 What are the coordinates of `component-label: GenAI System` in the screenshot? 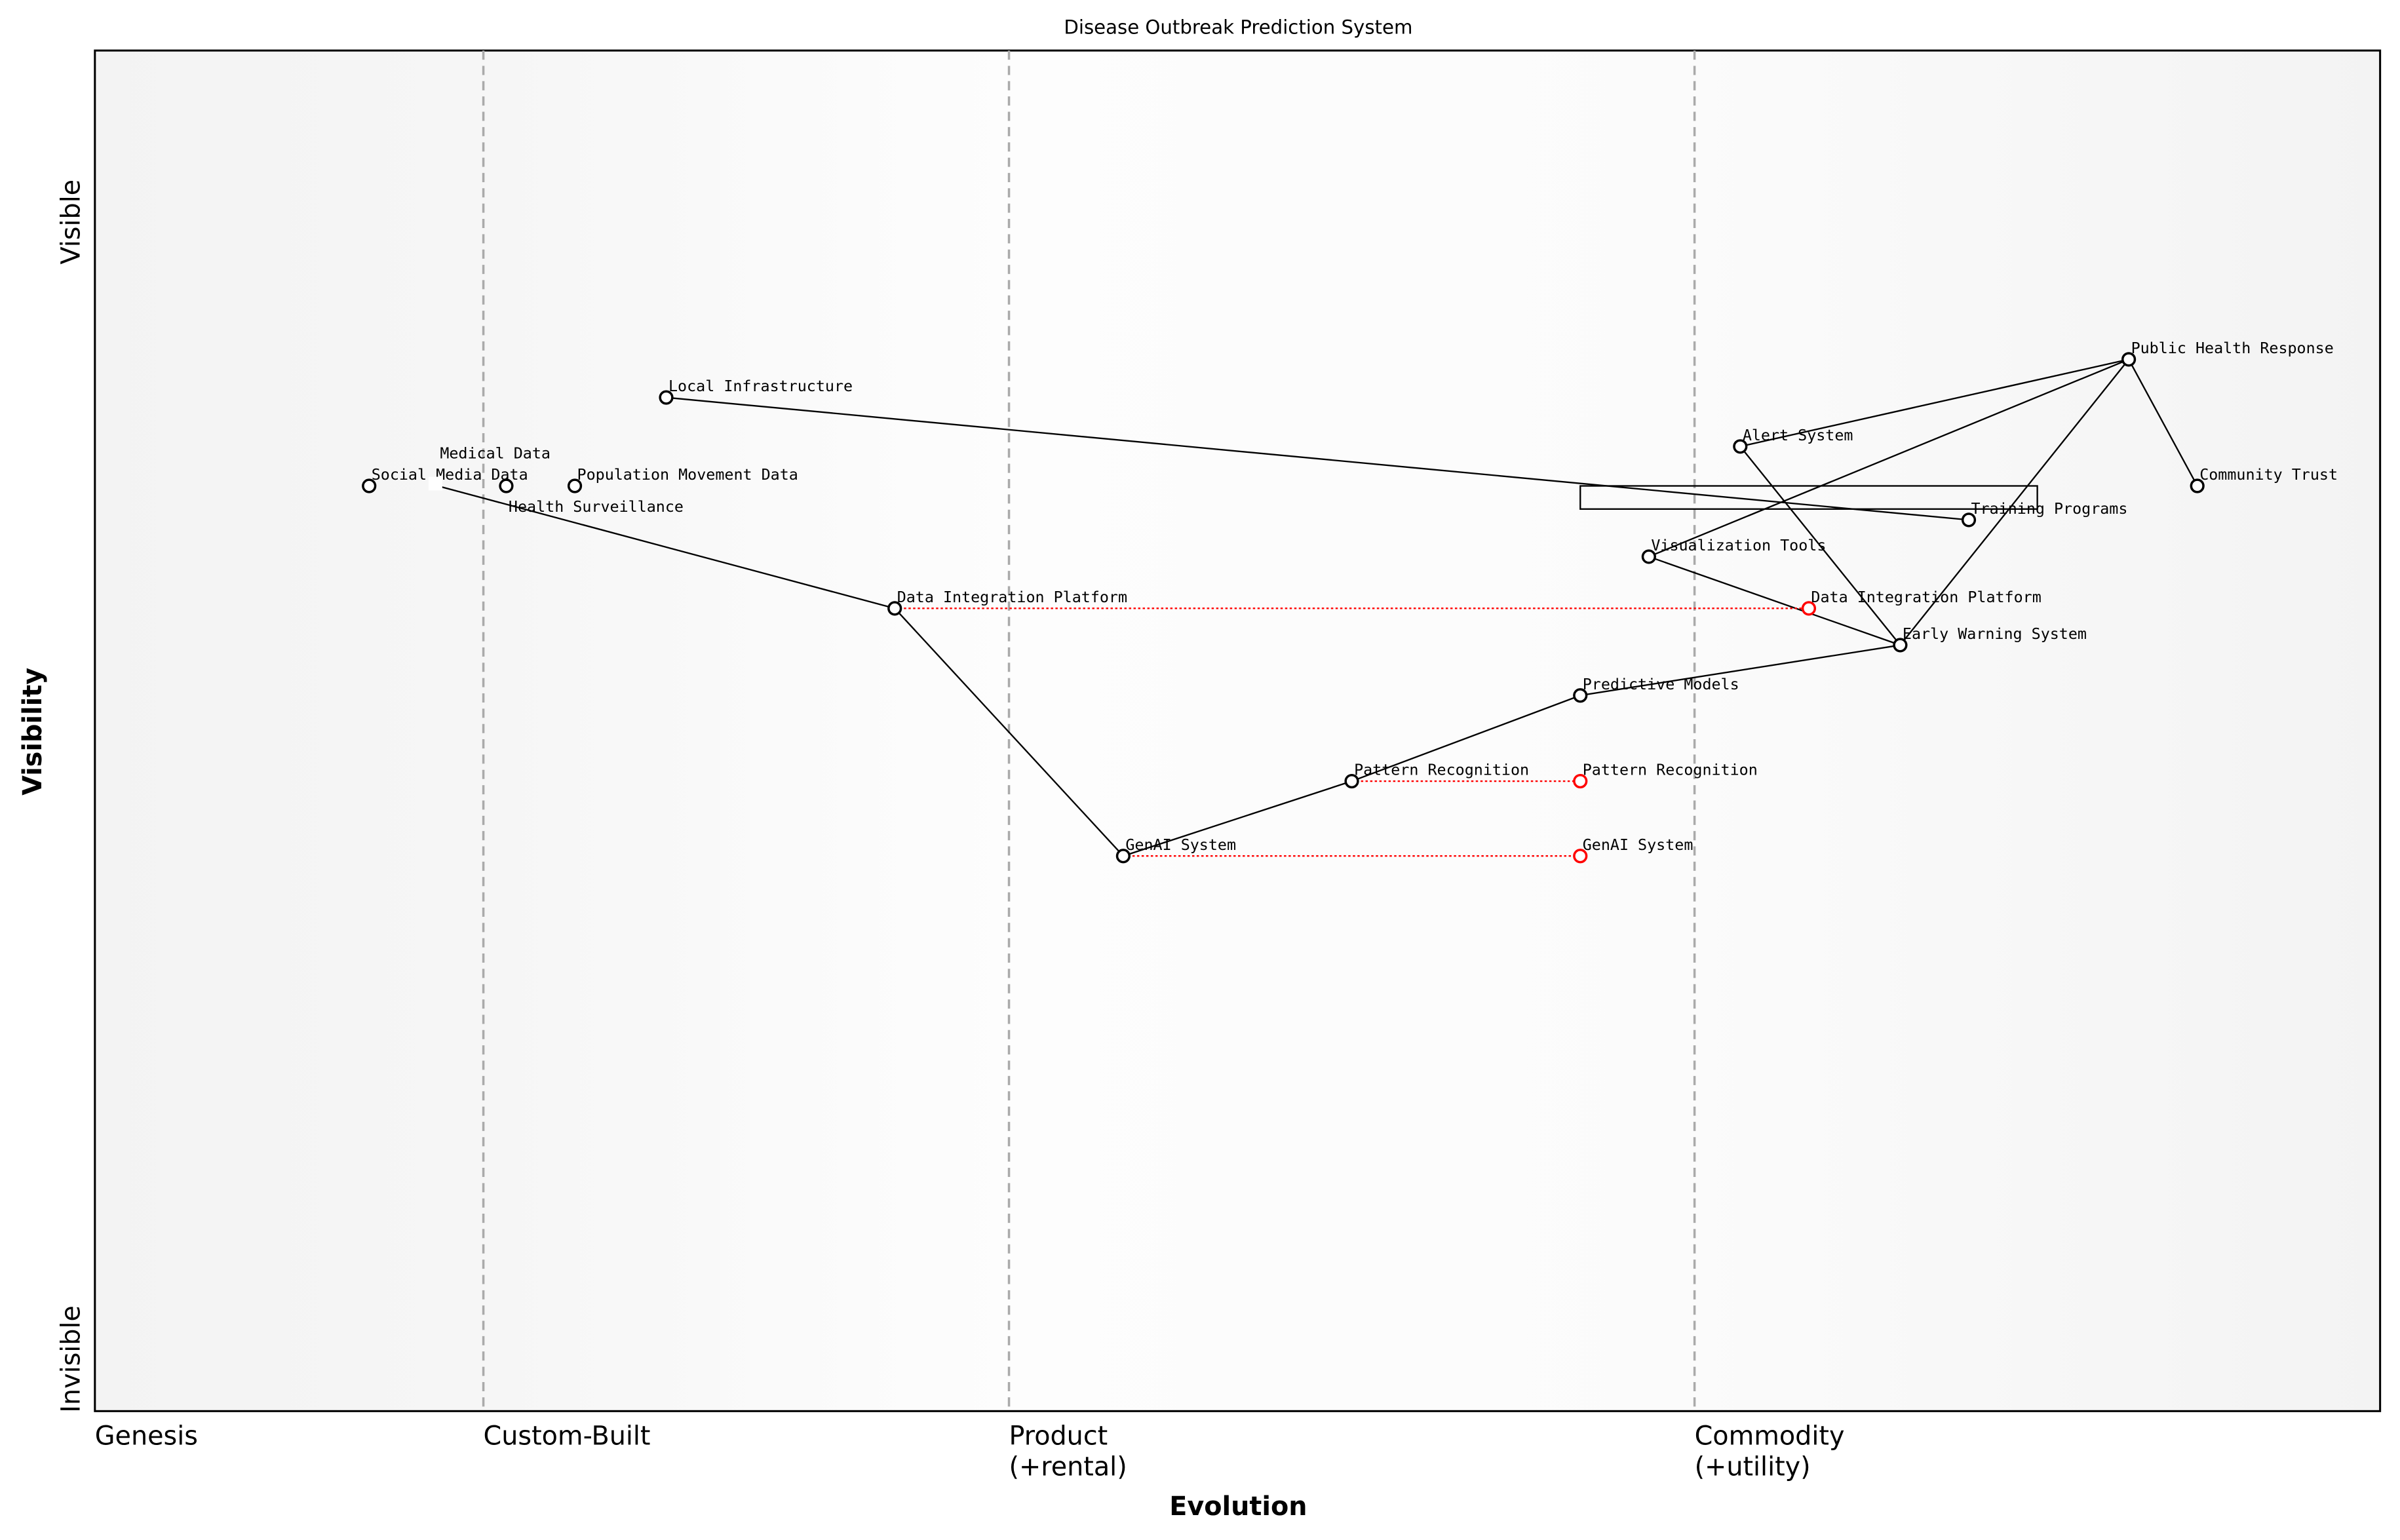 It's located at (1180, 845).